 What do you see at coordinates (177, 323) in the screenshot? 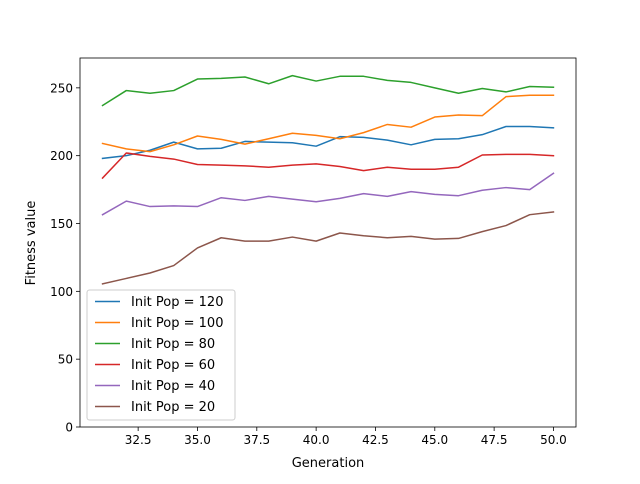
I see `legend-entry: Init Pop = 100` at bounding box center [177, 323].